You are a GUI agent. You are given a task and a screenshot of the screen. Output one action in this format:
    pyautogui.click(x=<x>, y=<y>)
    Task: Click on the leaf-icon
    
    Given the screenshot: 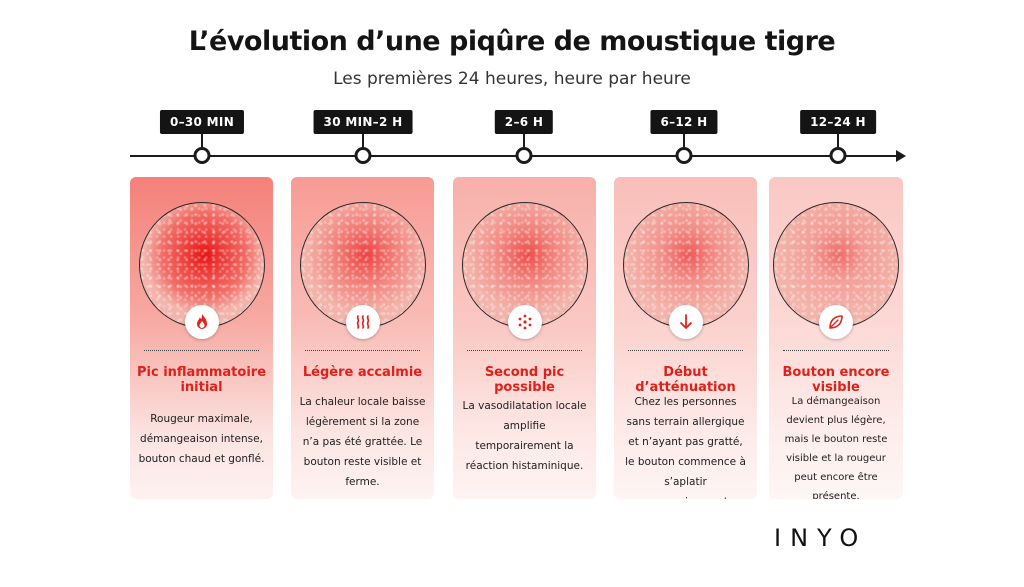 What is the action you would take?
    pyautogui.click(x=836, y=322)
    